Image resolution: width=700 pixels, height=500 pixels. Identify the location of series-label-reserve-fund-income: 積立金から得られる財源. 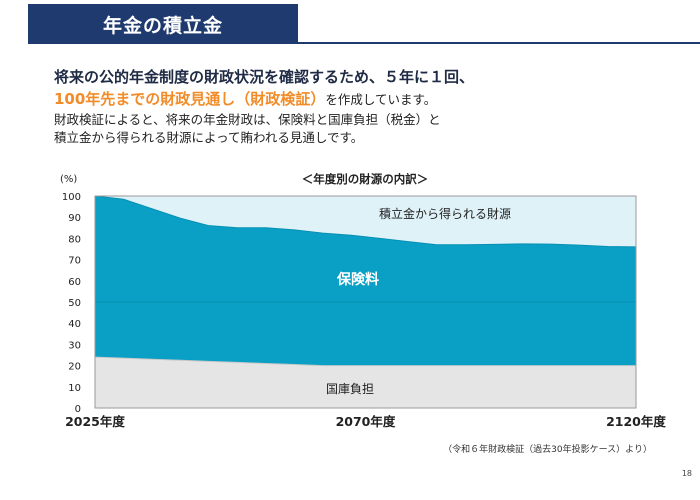
(445, 213).